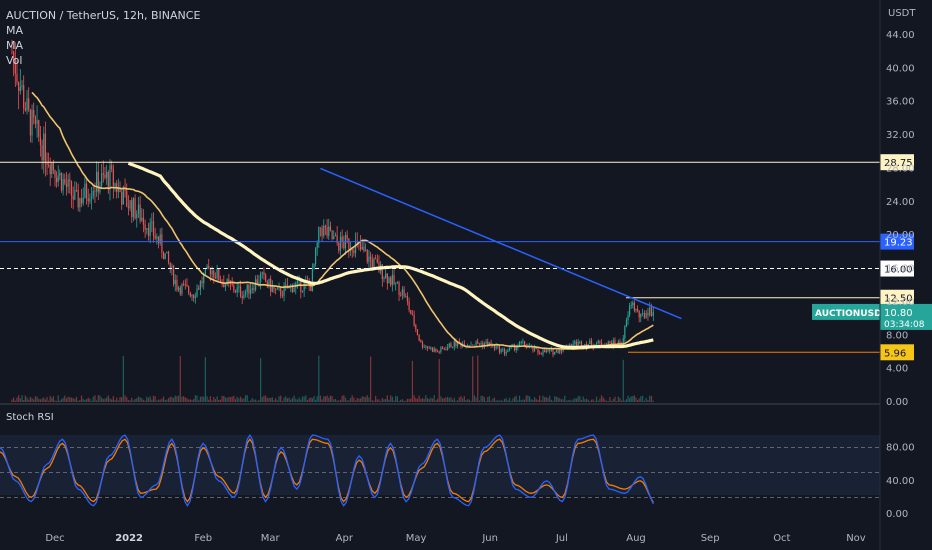 This screenshot has height=550, width=932. Describe the element at coordinates (30, 417) in the screenshot. I see `stoch-rsi-title: Stoch RSI` at that location.